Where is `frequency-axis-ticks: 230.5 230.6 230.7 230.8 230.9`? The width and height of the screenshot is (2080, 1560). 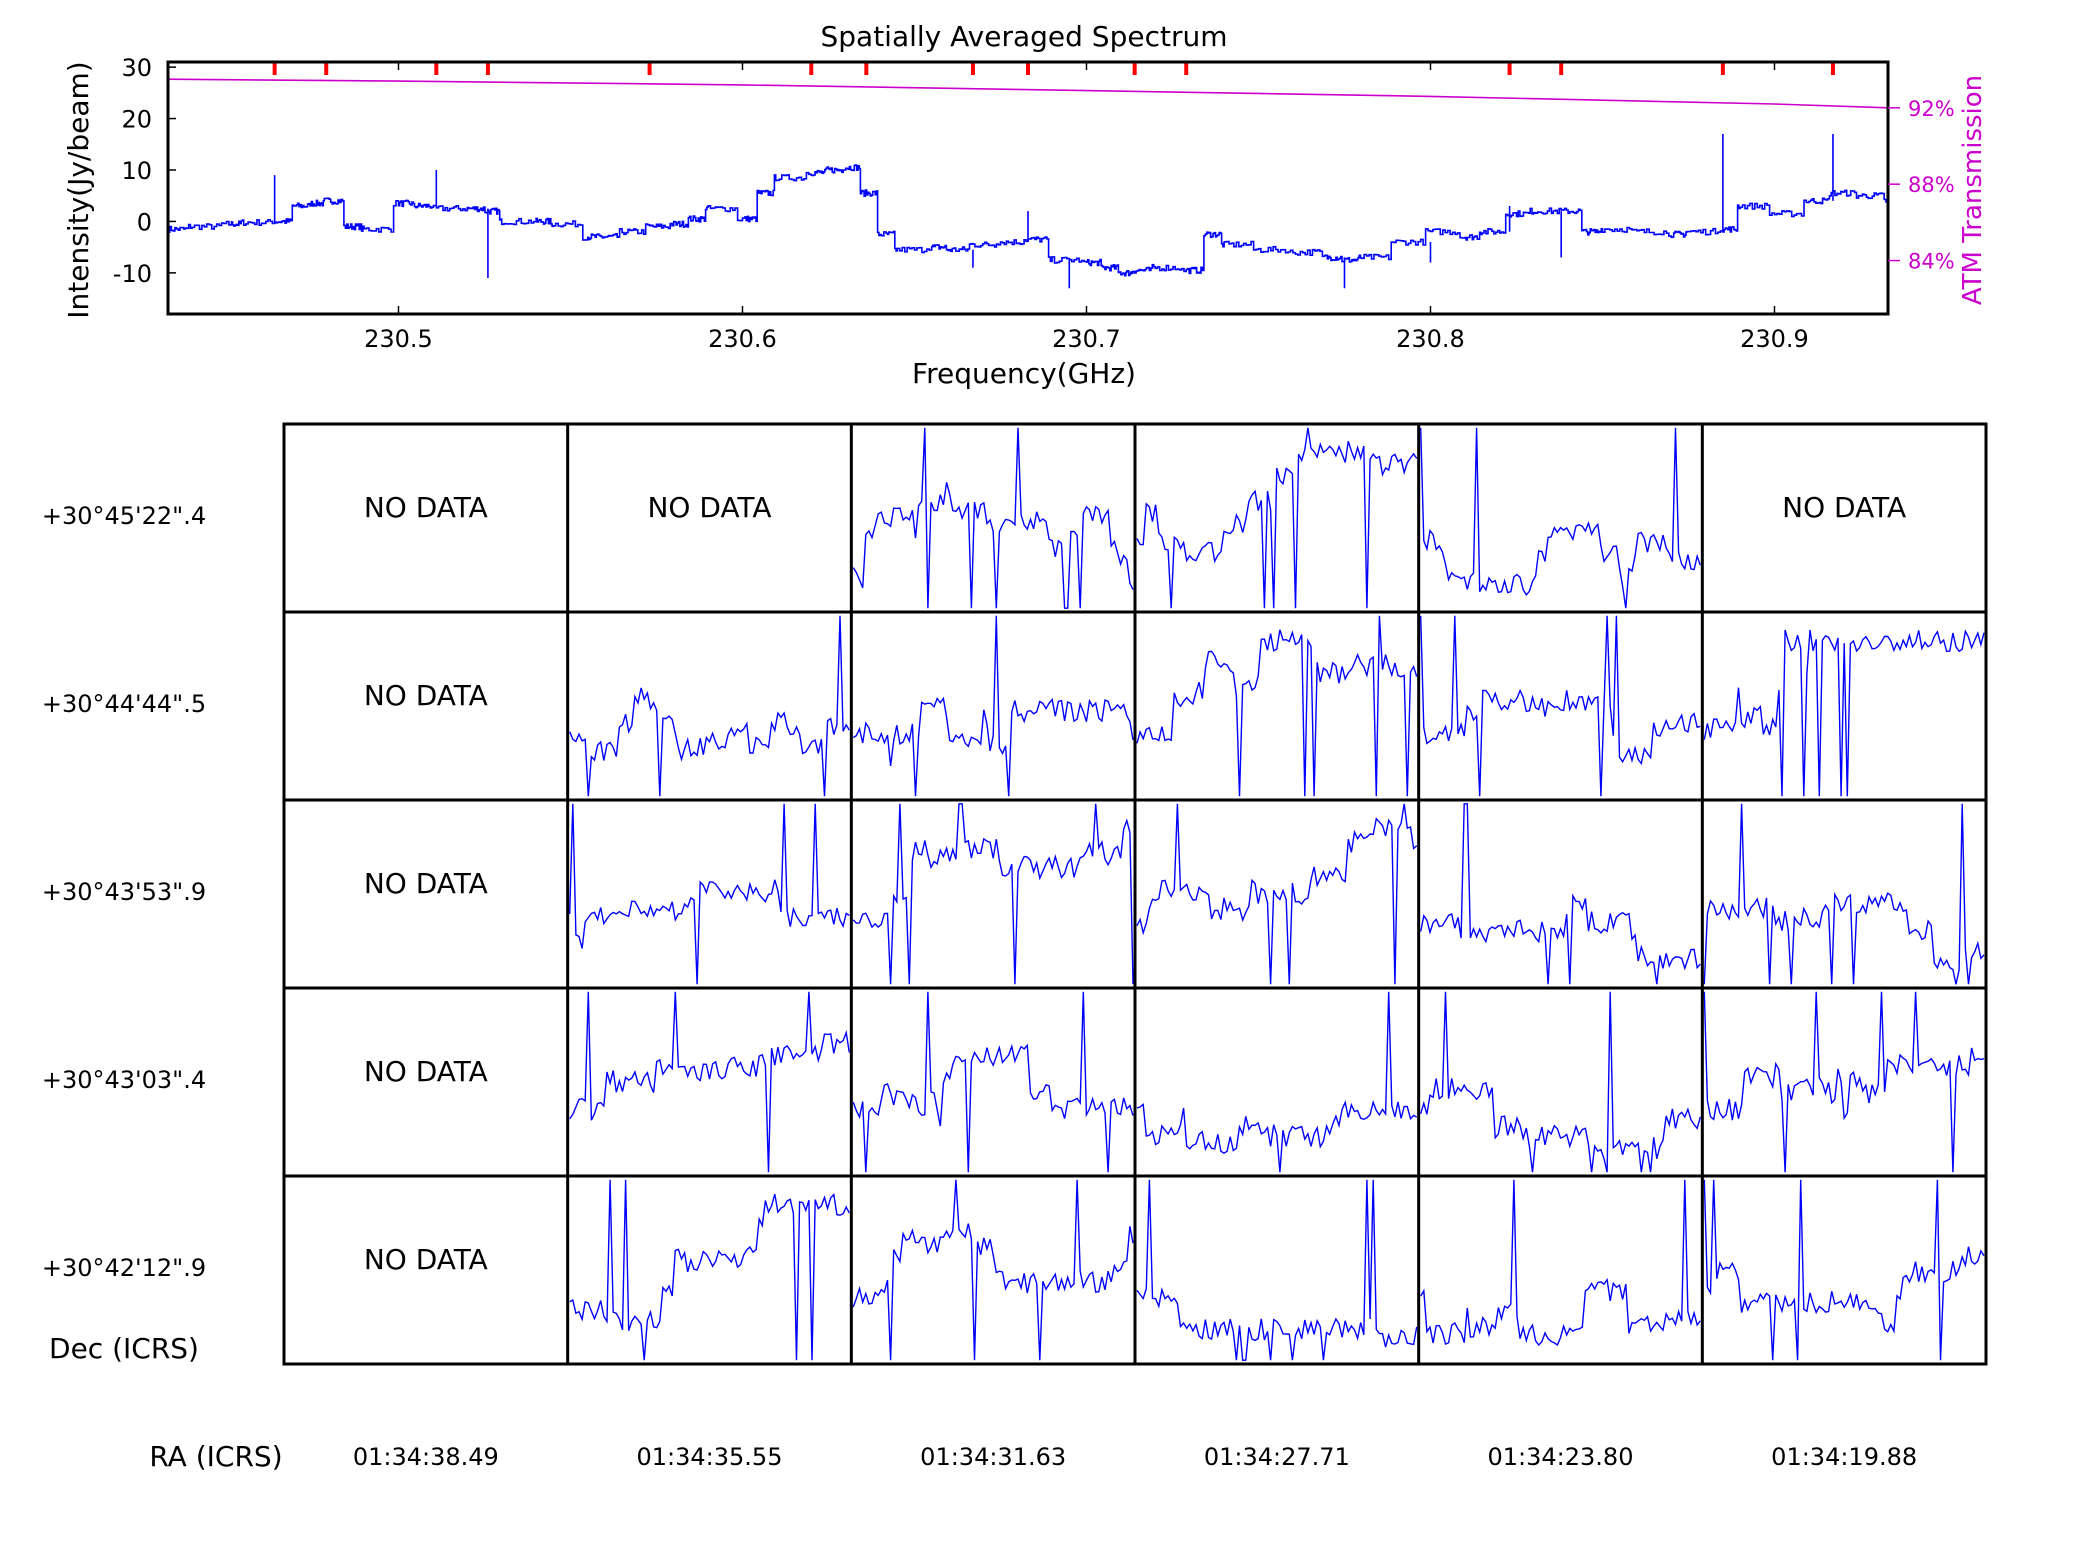
frequency-axis-ticks: 230.5 230.6 230.7 230.8 230.9 is located at coordinates (1086, 207).